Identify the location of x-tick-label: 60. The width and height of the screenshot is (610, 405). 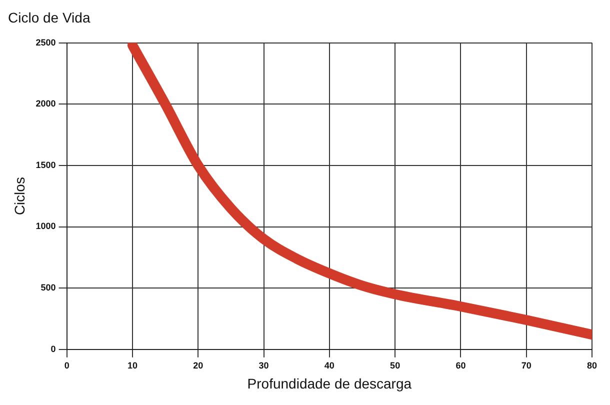
(461, 365).